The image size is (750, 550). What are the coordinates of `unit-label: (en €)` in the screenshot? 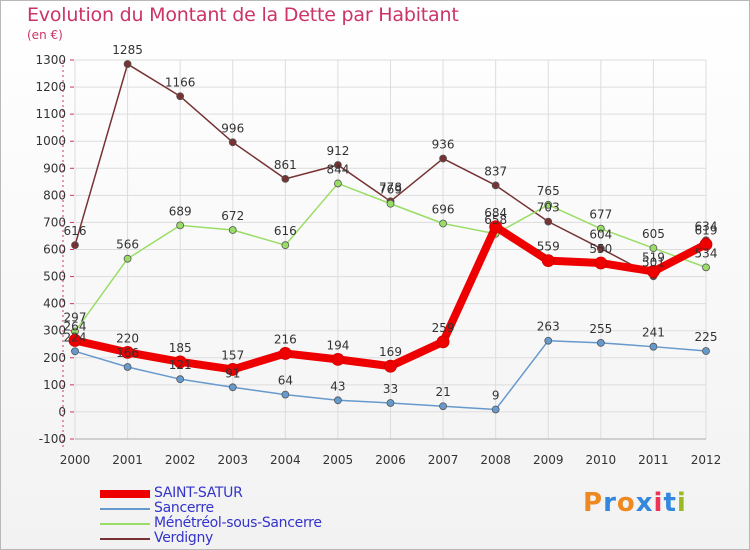 It's located at (45, 35).